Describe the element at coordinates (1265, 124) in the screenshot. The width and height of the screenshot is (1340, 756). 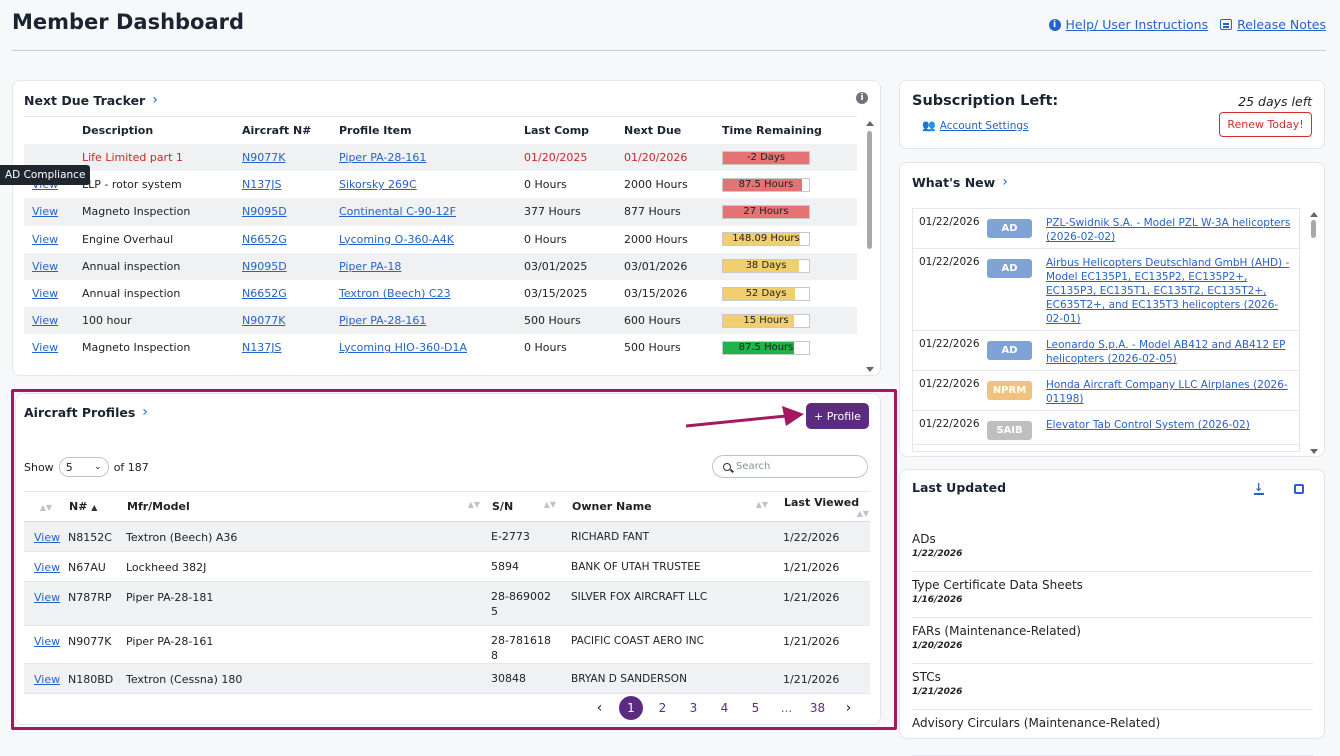
I see `renew-button: Renew Today!` at that location.